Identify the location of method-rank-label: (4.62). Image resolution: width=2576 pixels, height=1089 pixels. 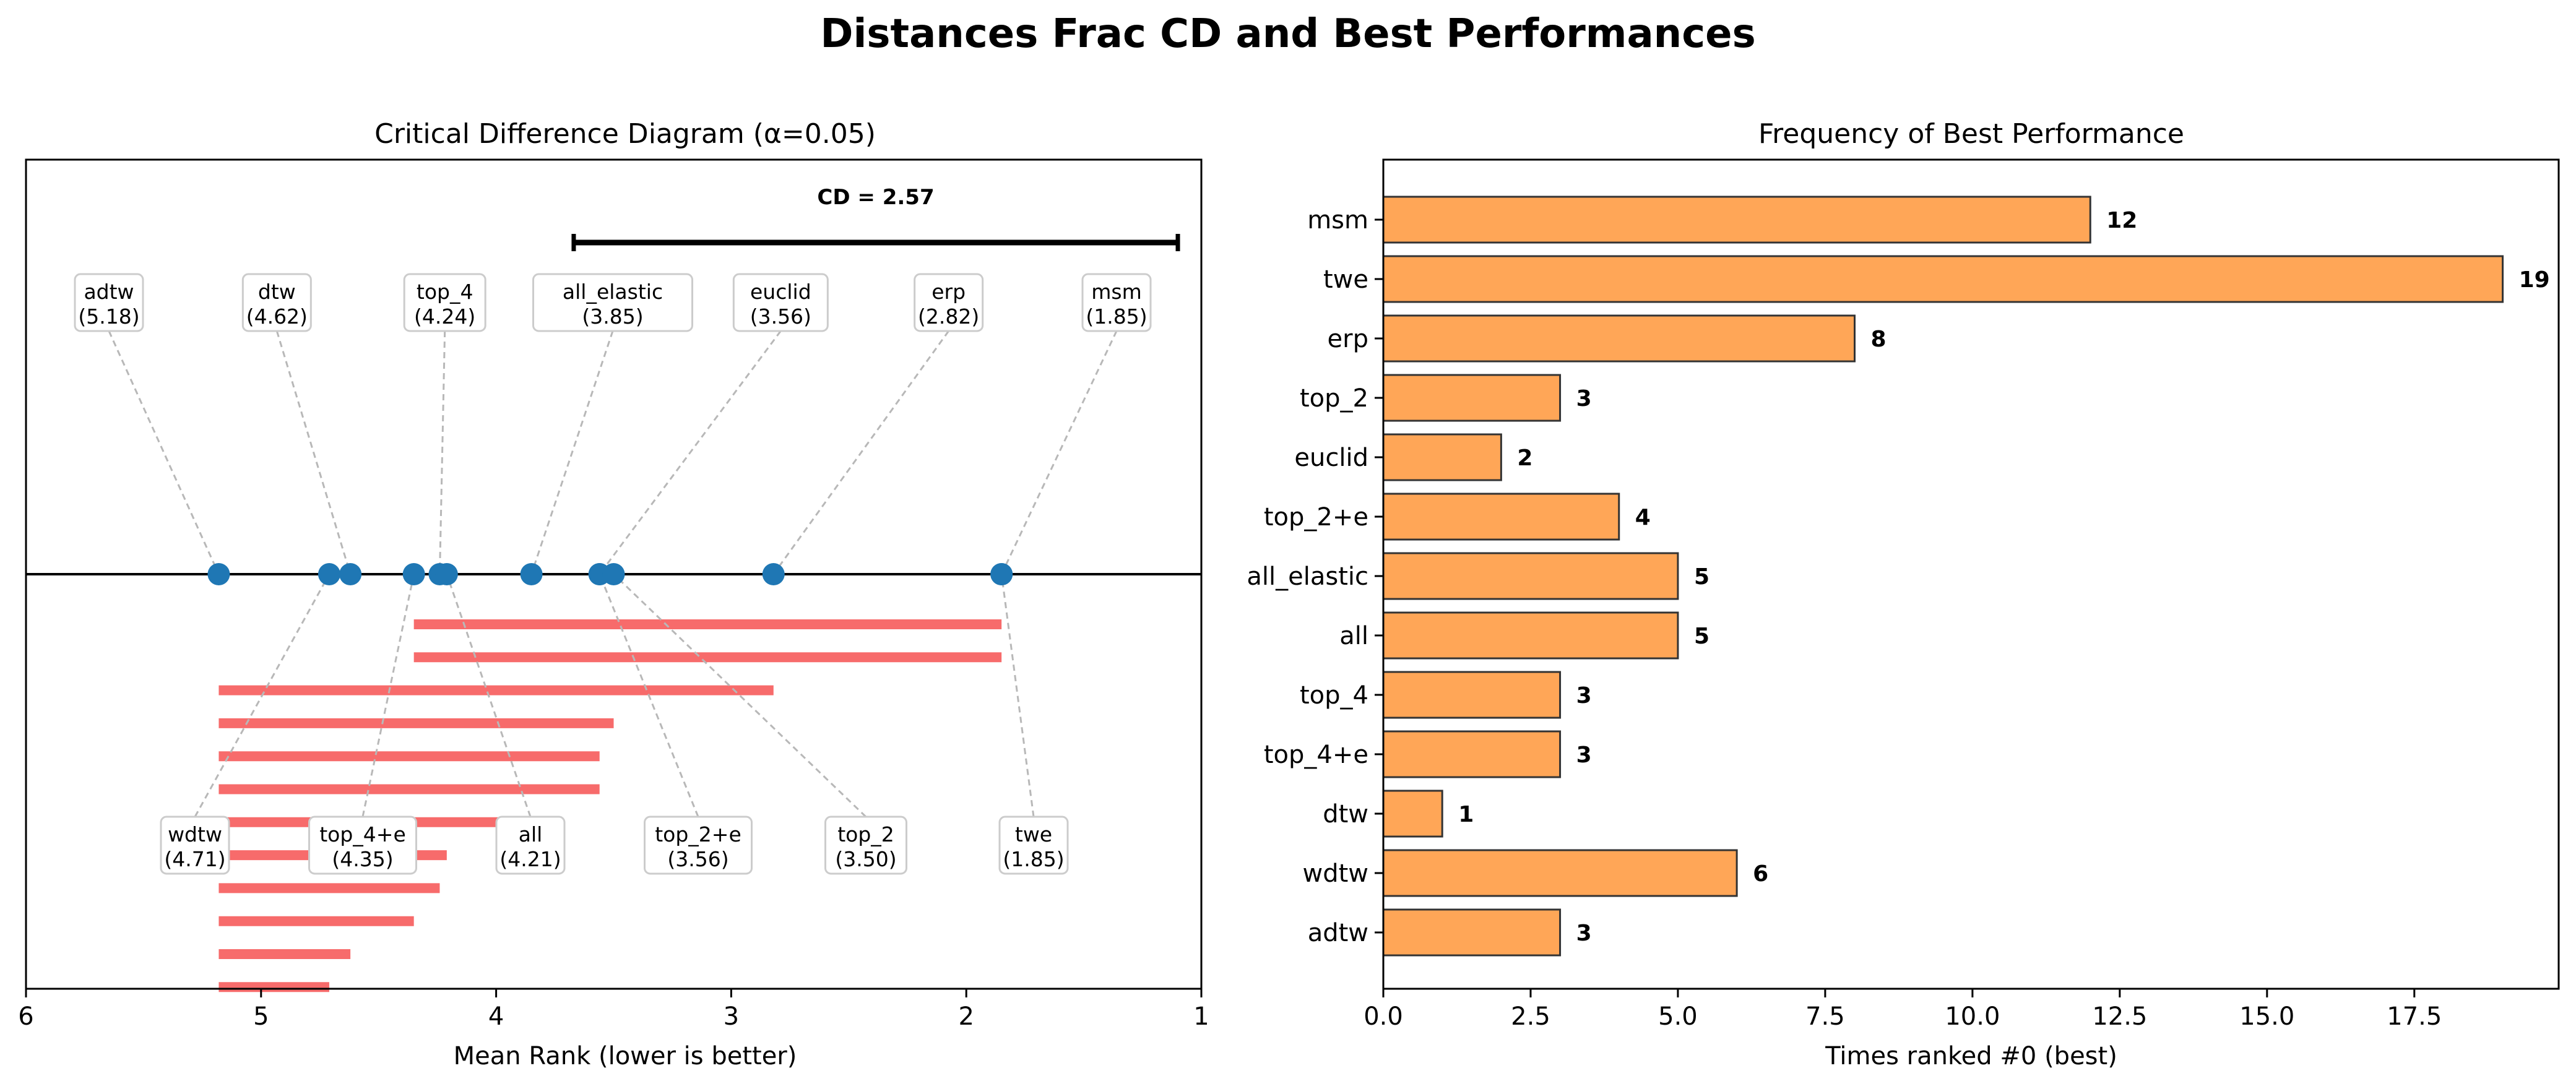
(277, 316).